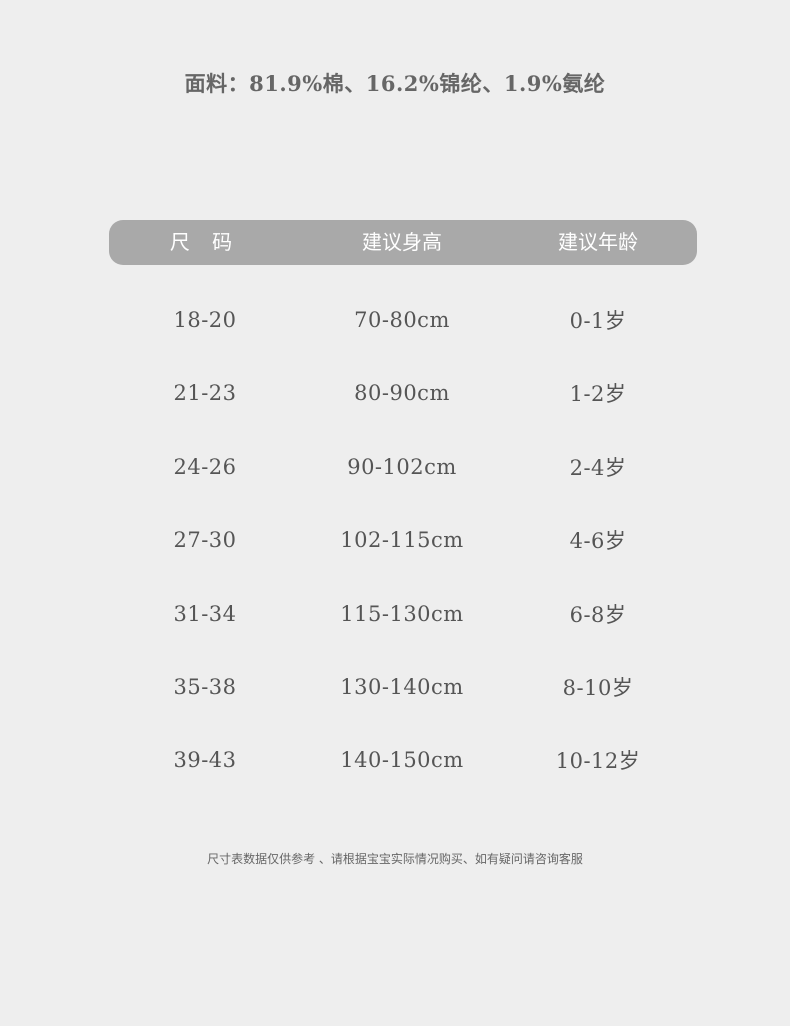 The width and height of the screenshot is (790, 1026). I want to click on size-cell: 24-26, so click(205, 466).